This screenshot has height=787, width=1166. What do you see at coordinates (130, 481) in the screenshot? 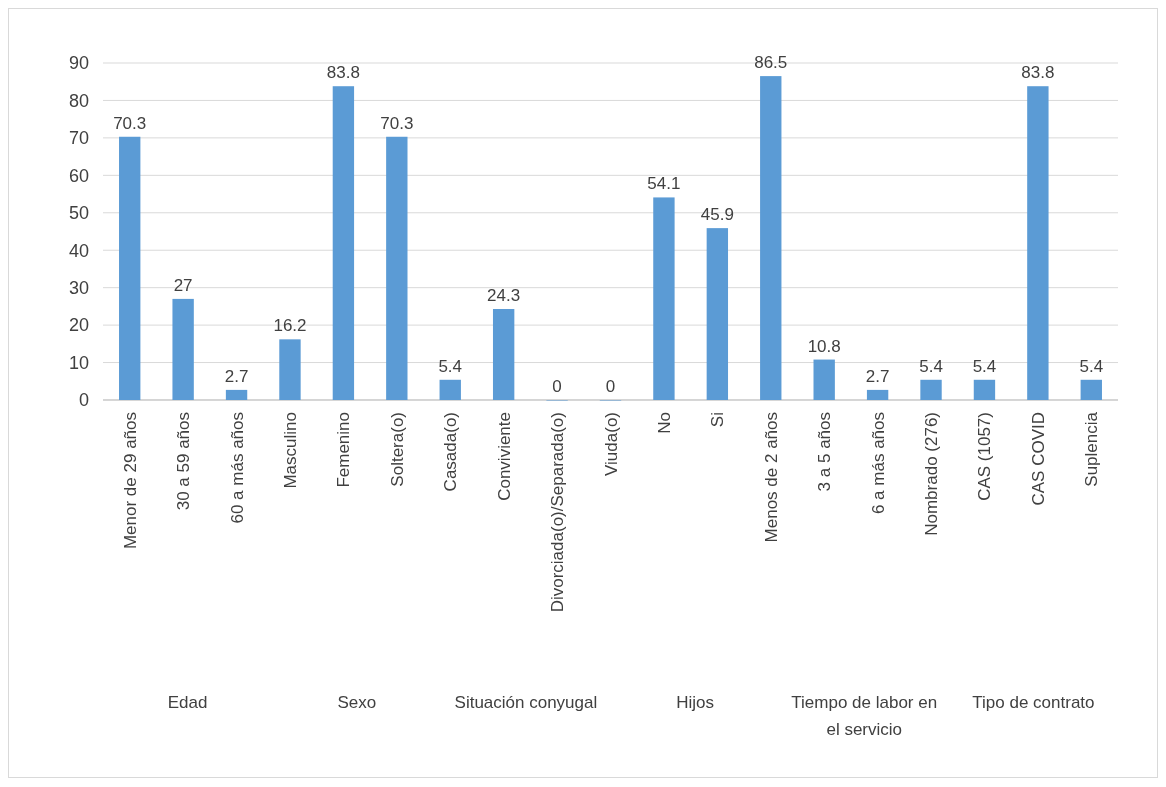
I see `x-tick-label: Menor de 29 años` at bounding box center [130, 481].